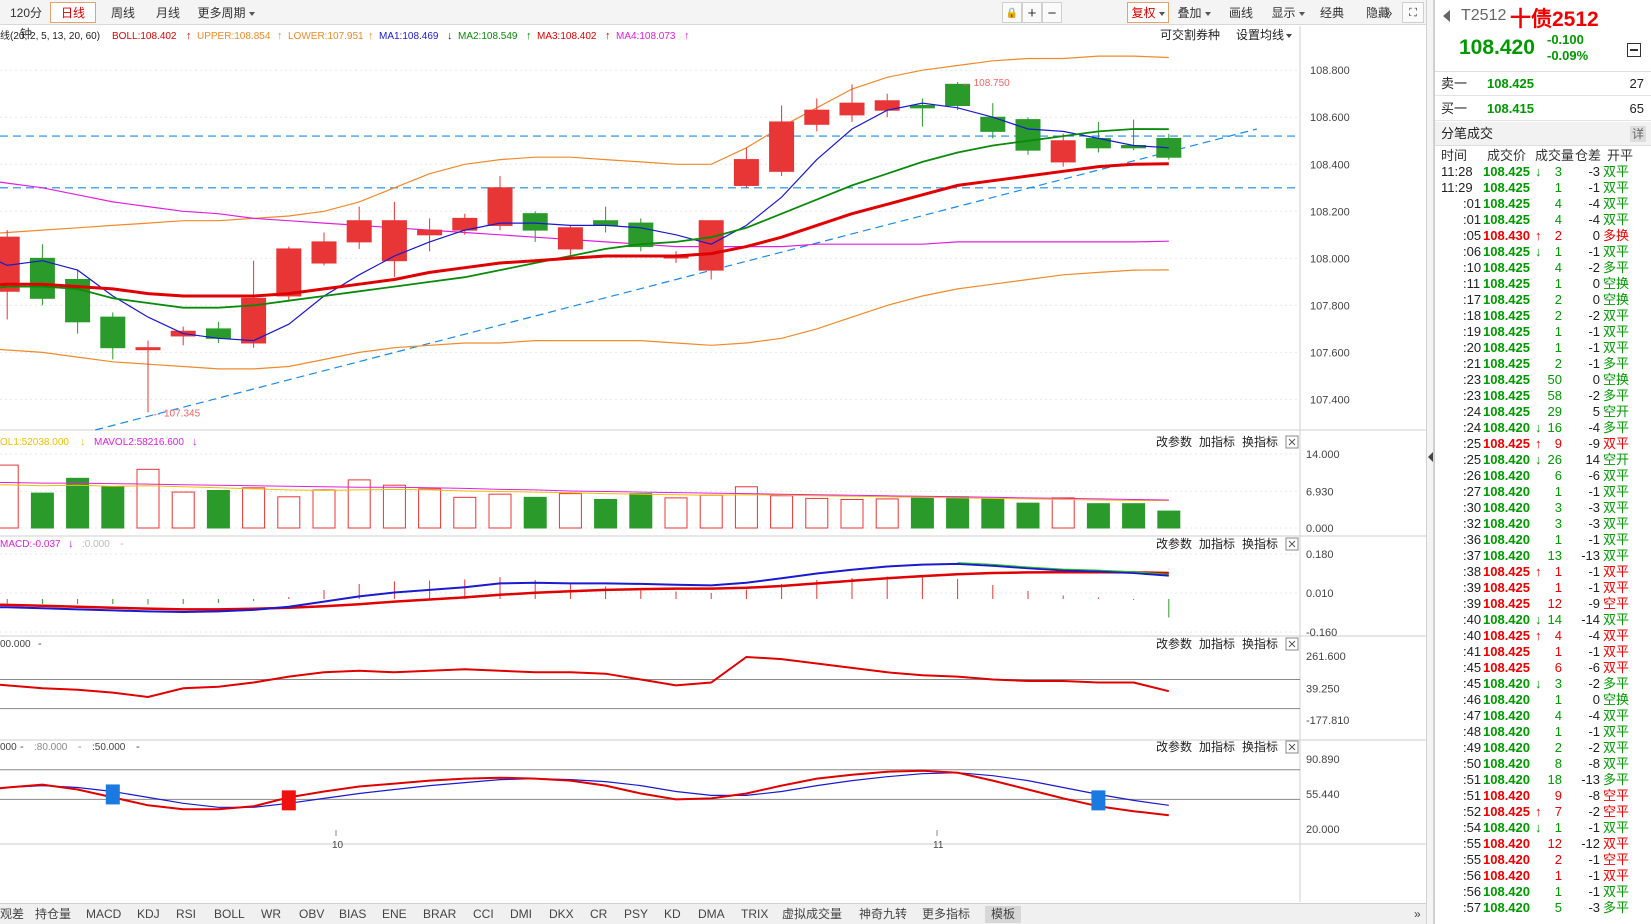 The height and width of the screenshot is (924, 1651). I want to click on indicator-tab: RSI, so click(186, 914).